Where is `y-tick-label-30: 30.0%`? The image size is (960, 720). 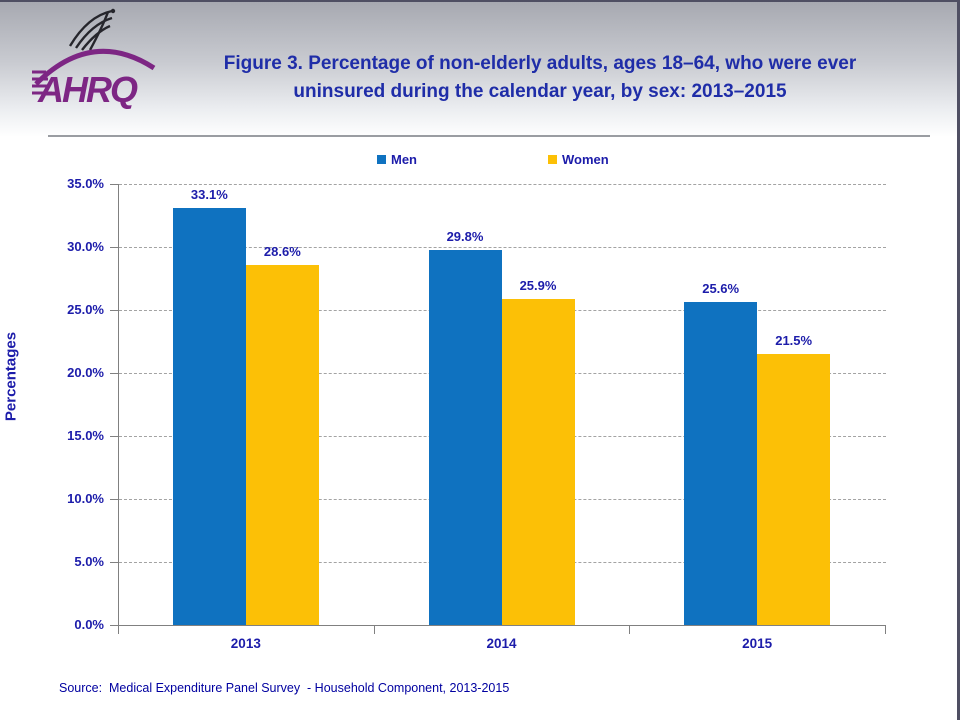
y-tick-label-30: 30.0% is located at coordinates (85, 246).